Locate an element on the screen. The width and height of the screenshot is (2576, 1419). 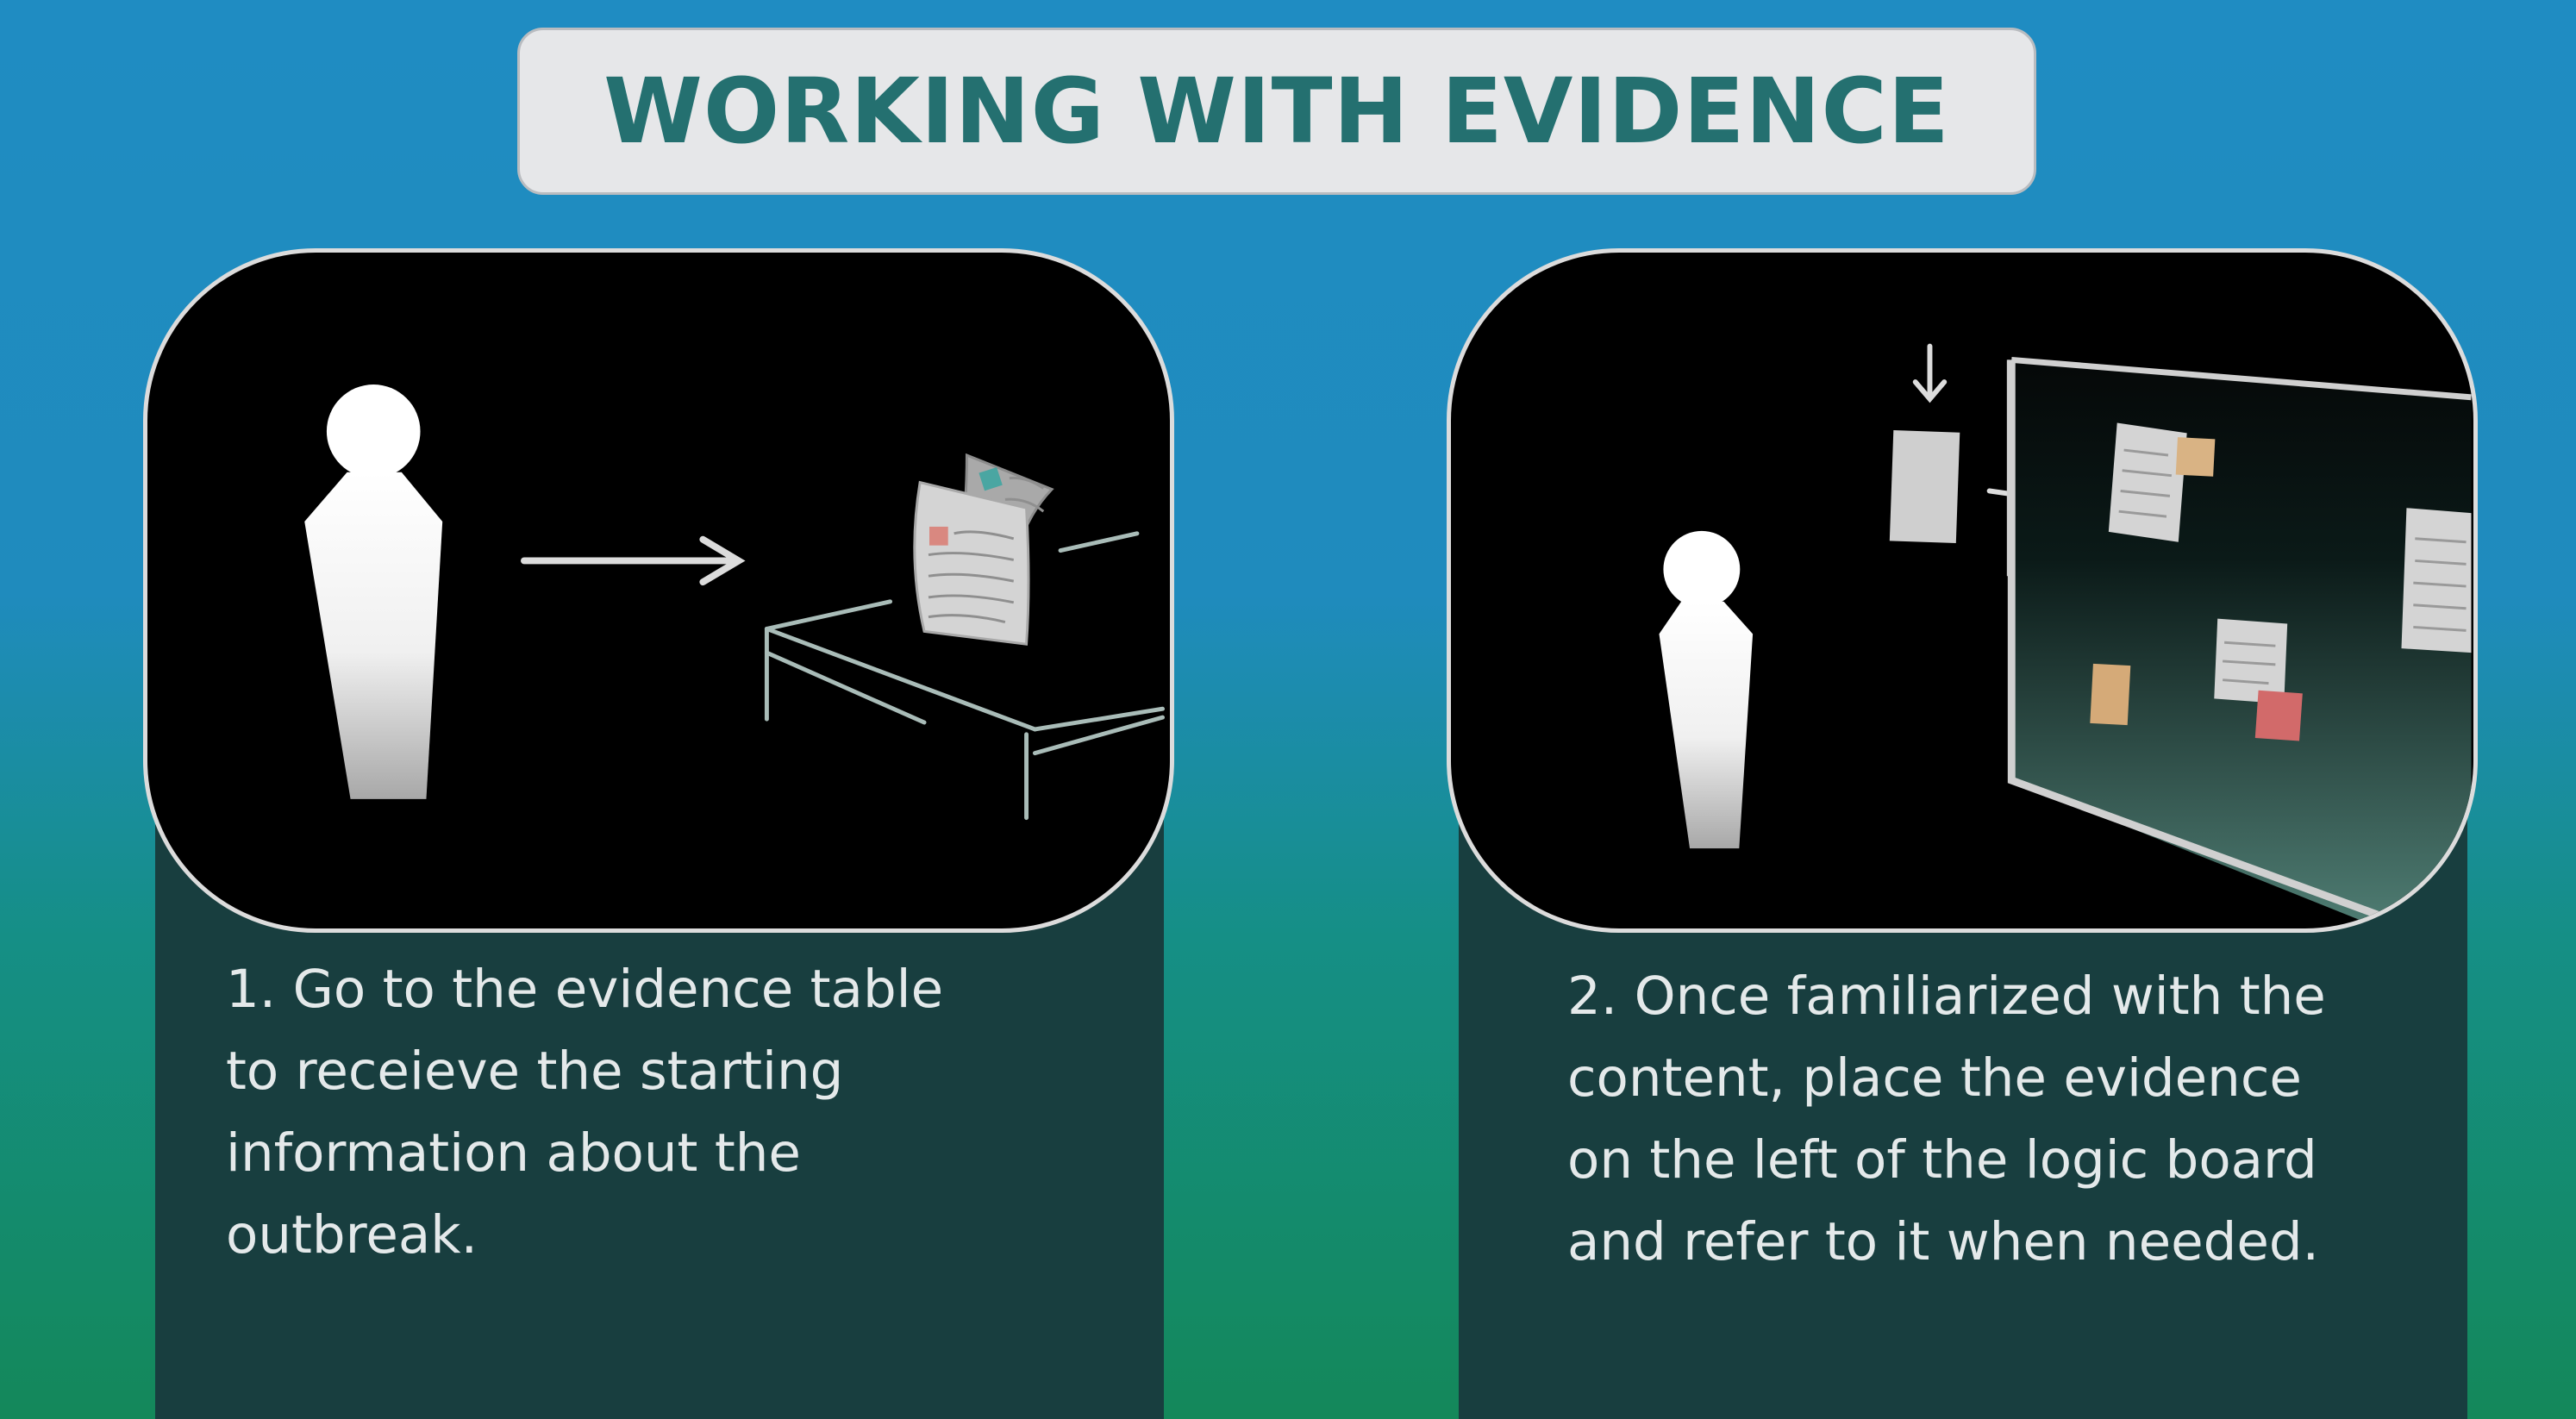
page-title: WORKING WITH EVIDENCE is located at coordinates (1276, 111).